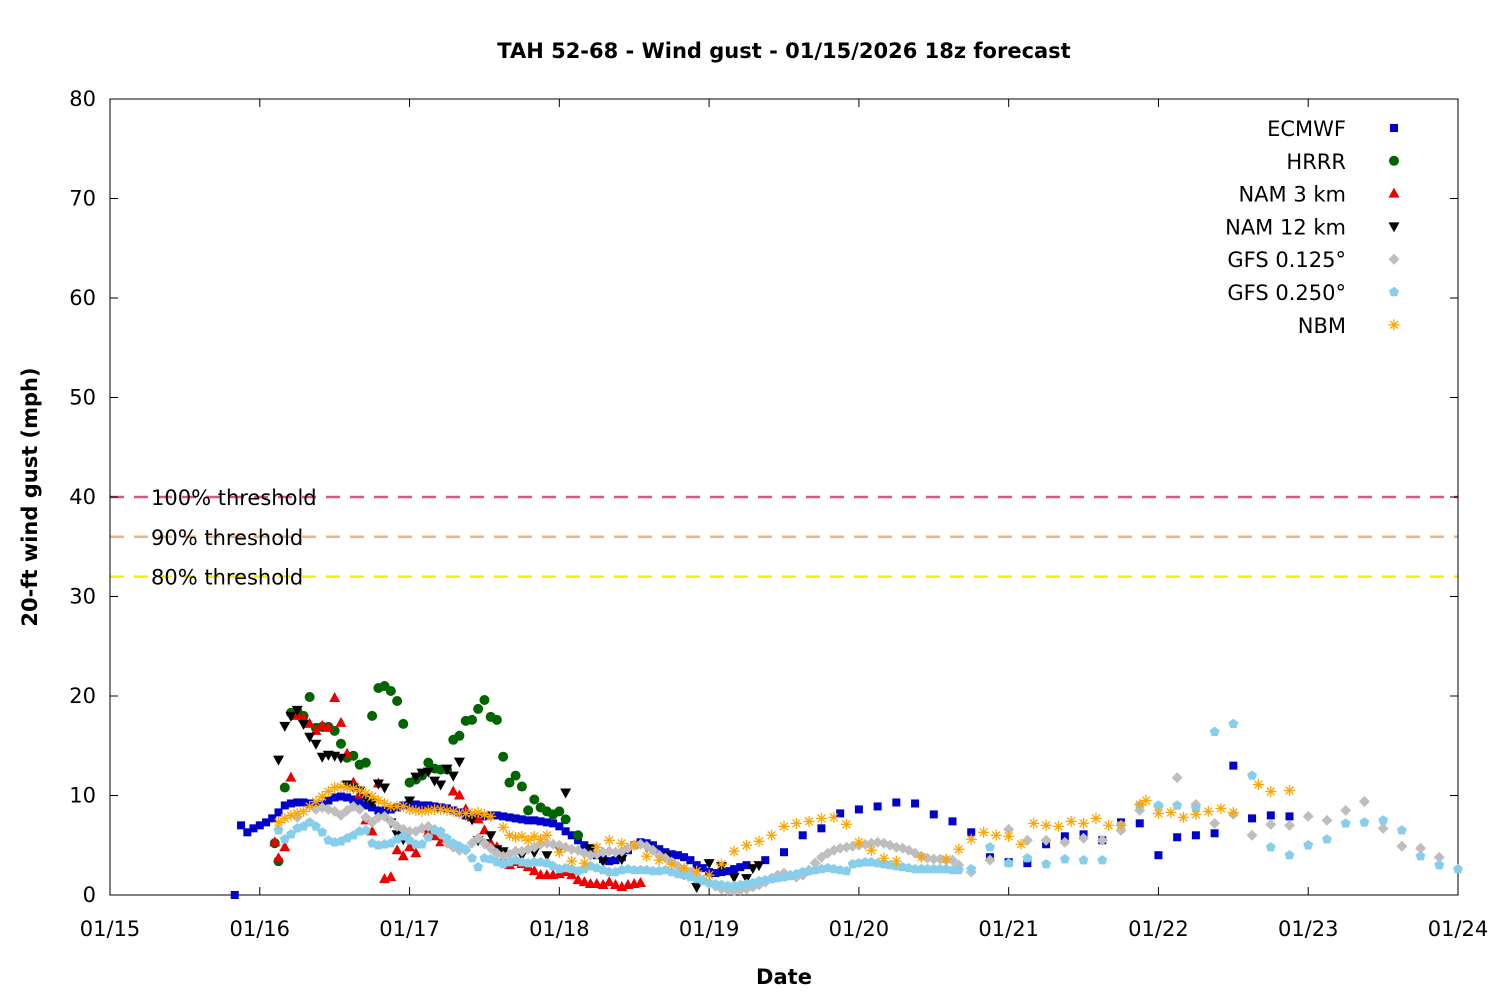 Image resolution: width=1500 pixels, height=1000 pixels. Describe the element at coordinates (227, 538) in the screenshot. I see `threshold-label: 90% threshold` at that location.